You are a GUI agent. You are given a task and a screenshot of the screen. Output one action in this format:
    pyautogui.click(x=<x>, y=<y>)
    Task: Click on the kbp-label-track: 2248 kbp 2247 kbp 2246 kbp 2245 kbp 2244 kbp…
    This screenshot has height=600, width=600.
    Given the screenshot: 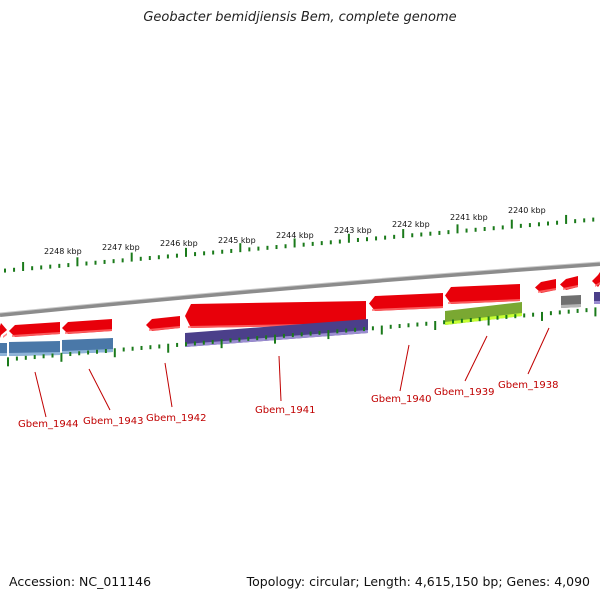 What is the action you would take?
    pyautogui.click(x=295, y=231)
    